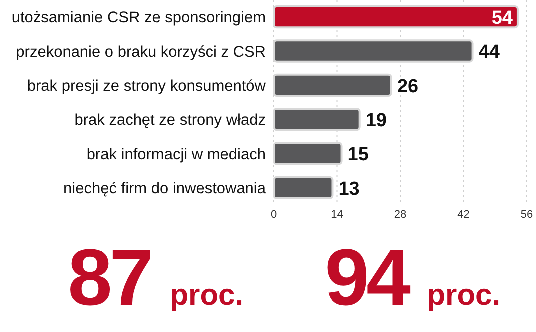  What do you see at coordinates (349, 189) in the screenshot?
I see `data-label: 13` at bounding box center [349, 189].